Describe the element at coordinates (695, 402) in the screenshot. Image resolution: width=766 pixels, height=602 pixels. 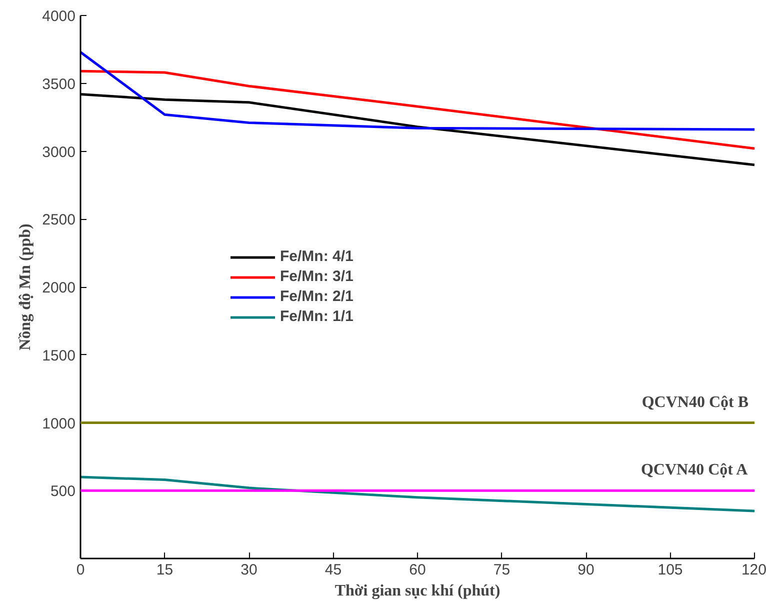
I see `ref-line-label: QCVN40 Cột B` at that location.